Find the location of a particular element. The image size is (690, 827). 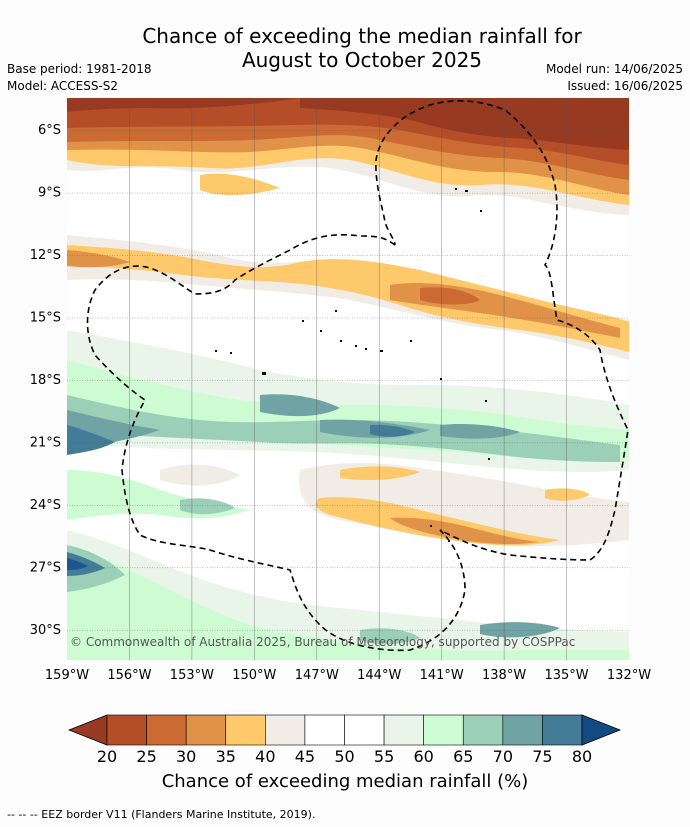

colorbar-tick-label: 60 is located at coordinates (423, 756).